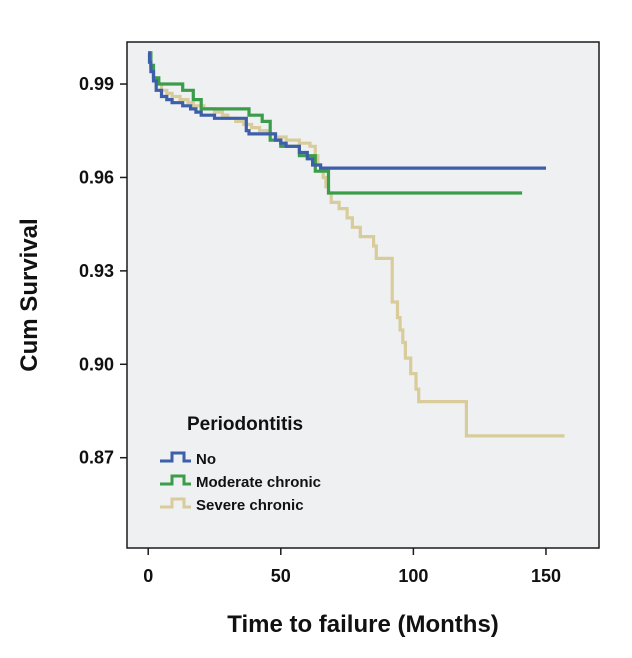 The height and width of the screenshot is (658, 632). Describe the element at coordinates (96, 84) in the screenshot. I see `y-tick-label: 0.99` at that location.